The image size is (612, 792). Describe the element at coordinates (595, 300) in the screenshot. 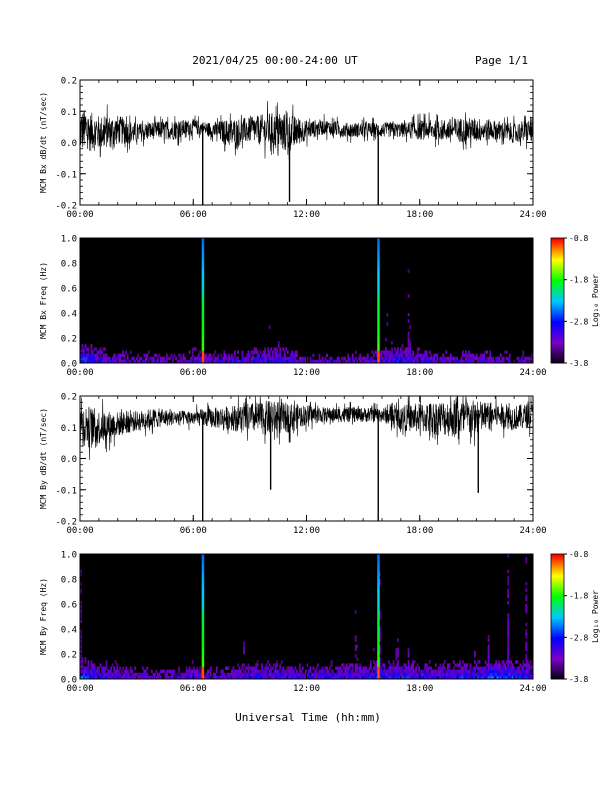

I see `colorbar-title: Log₁₀ Power` at that location.